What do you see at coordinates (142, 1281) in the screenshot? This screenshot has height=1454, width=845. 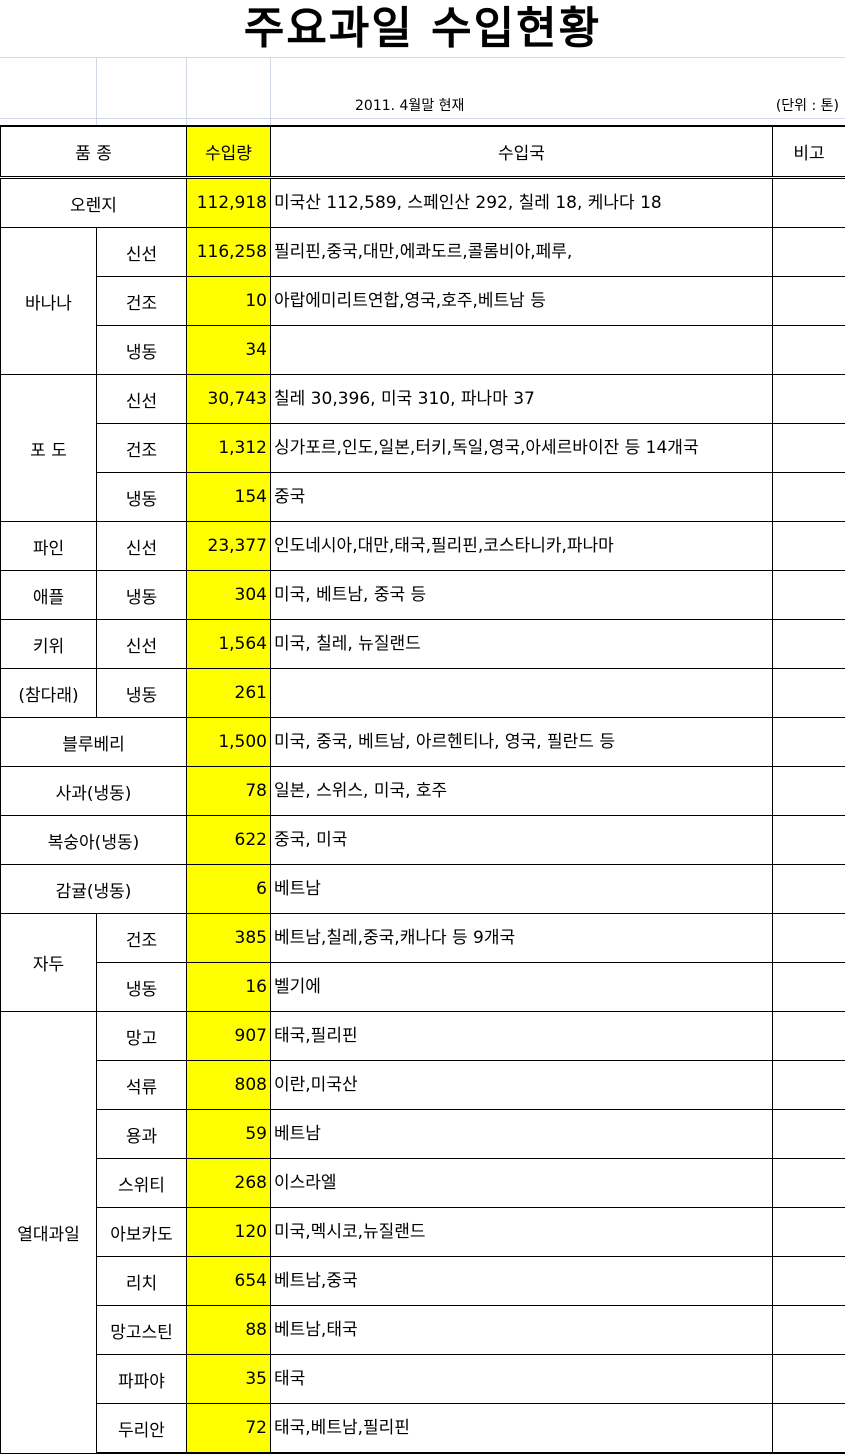 I see `variety-type-cell: 리치` at bounding box center [142, 1281].